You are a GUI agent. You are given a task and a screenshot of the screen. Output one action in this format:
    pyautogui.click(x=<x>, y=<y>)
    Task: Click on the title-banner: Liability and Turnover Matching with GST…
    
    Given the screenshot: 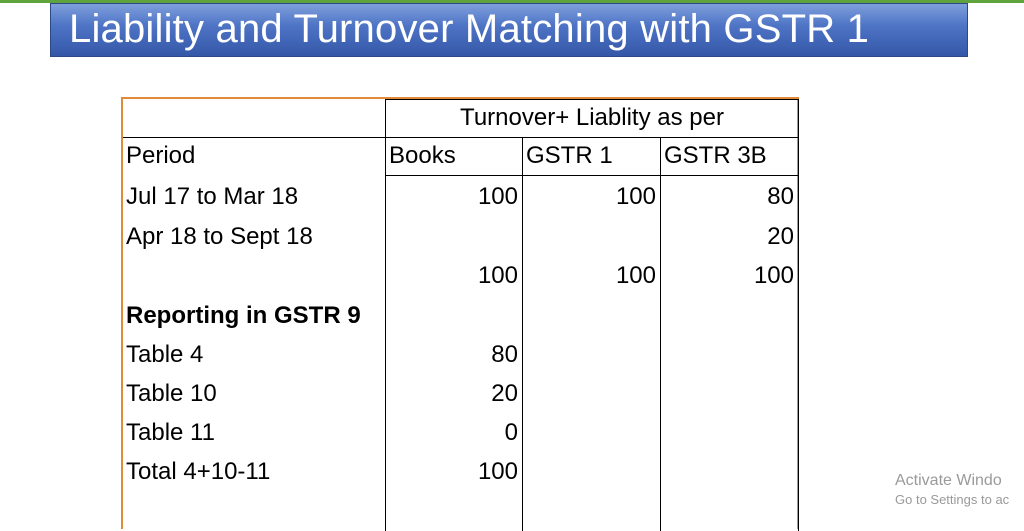 What is the action you would take?
    pyautogui.click(x=509, y=30)
    